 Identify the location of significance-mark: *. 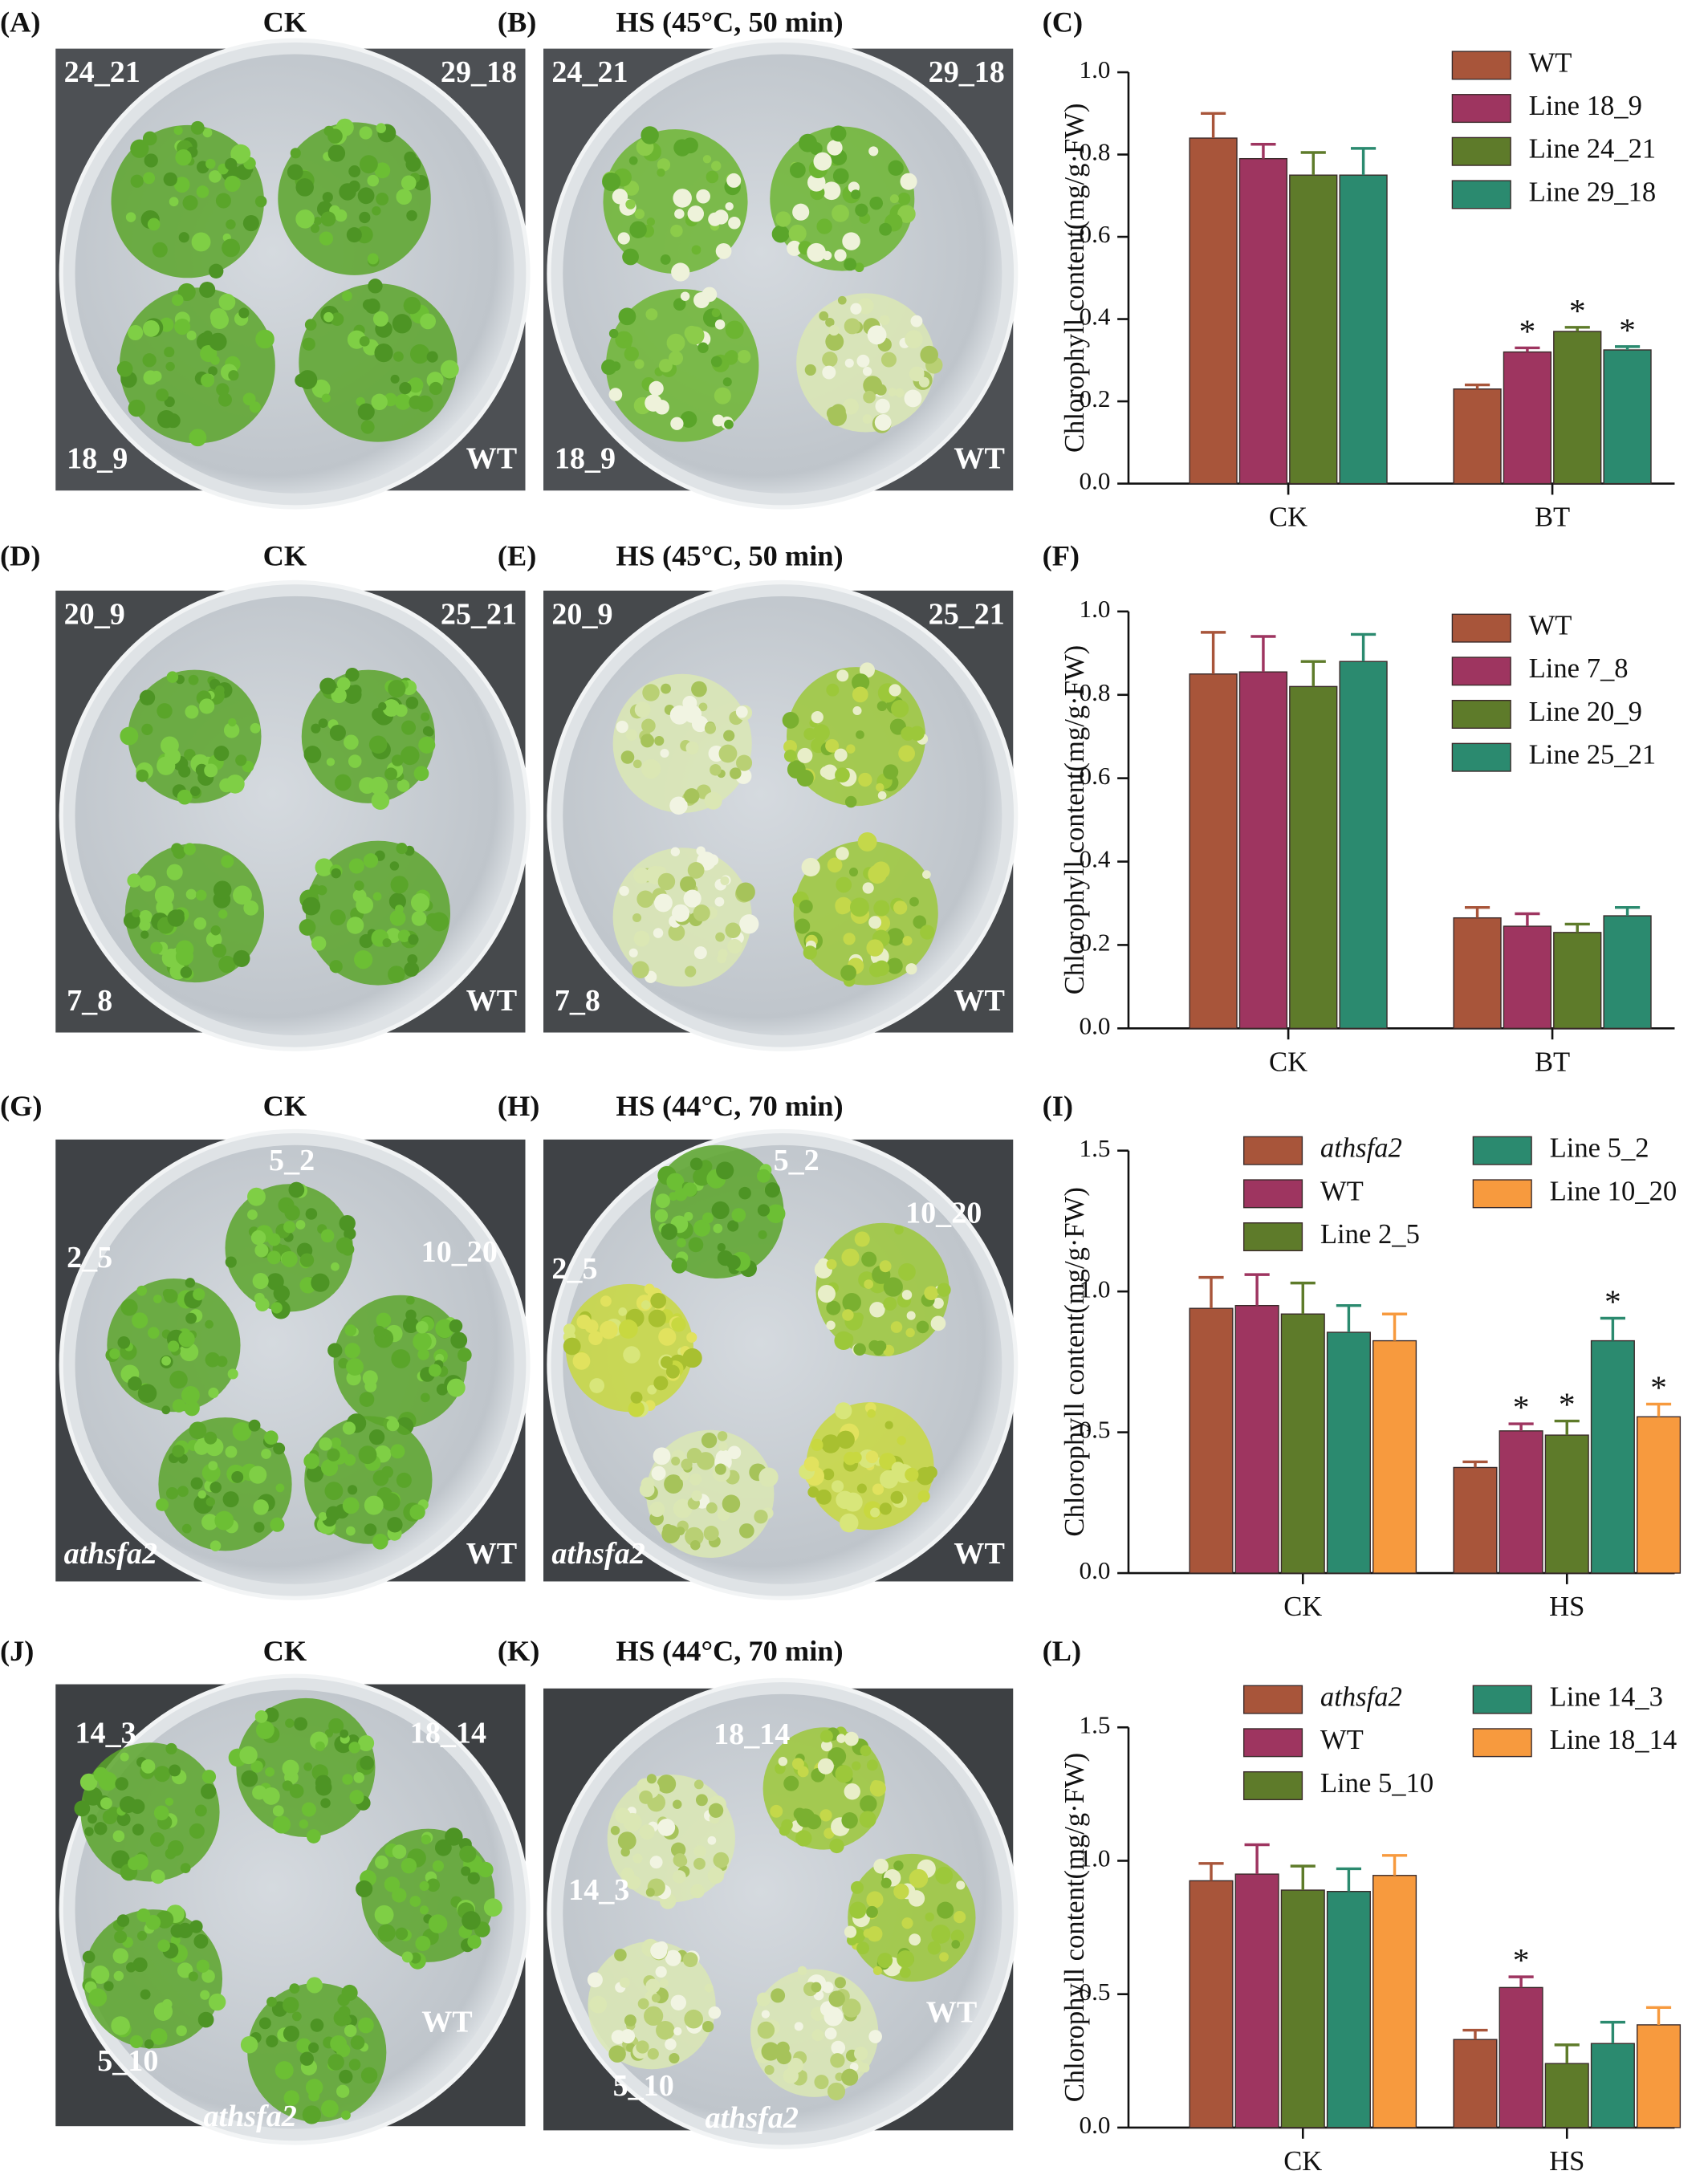
(1659, 1387).